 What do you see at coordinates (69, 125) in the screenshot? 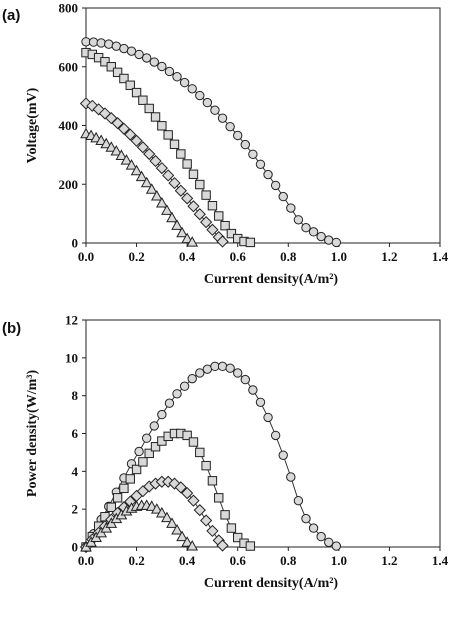
I see `y-tick-label: 400` at bounding box center [69, 125].